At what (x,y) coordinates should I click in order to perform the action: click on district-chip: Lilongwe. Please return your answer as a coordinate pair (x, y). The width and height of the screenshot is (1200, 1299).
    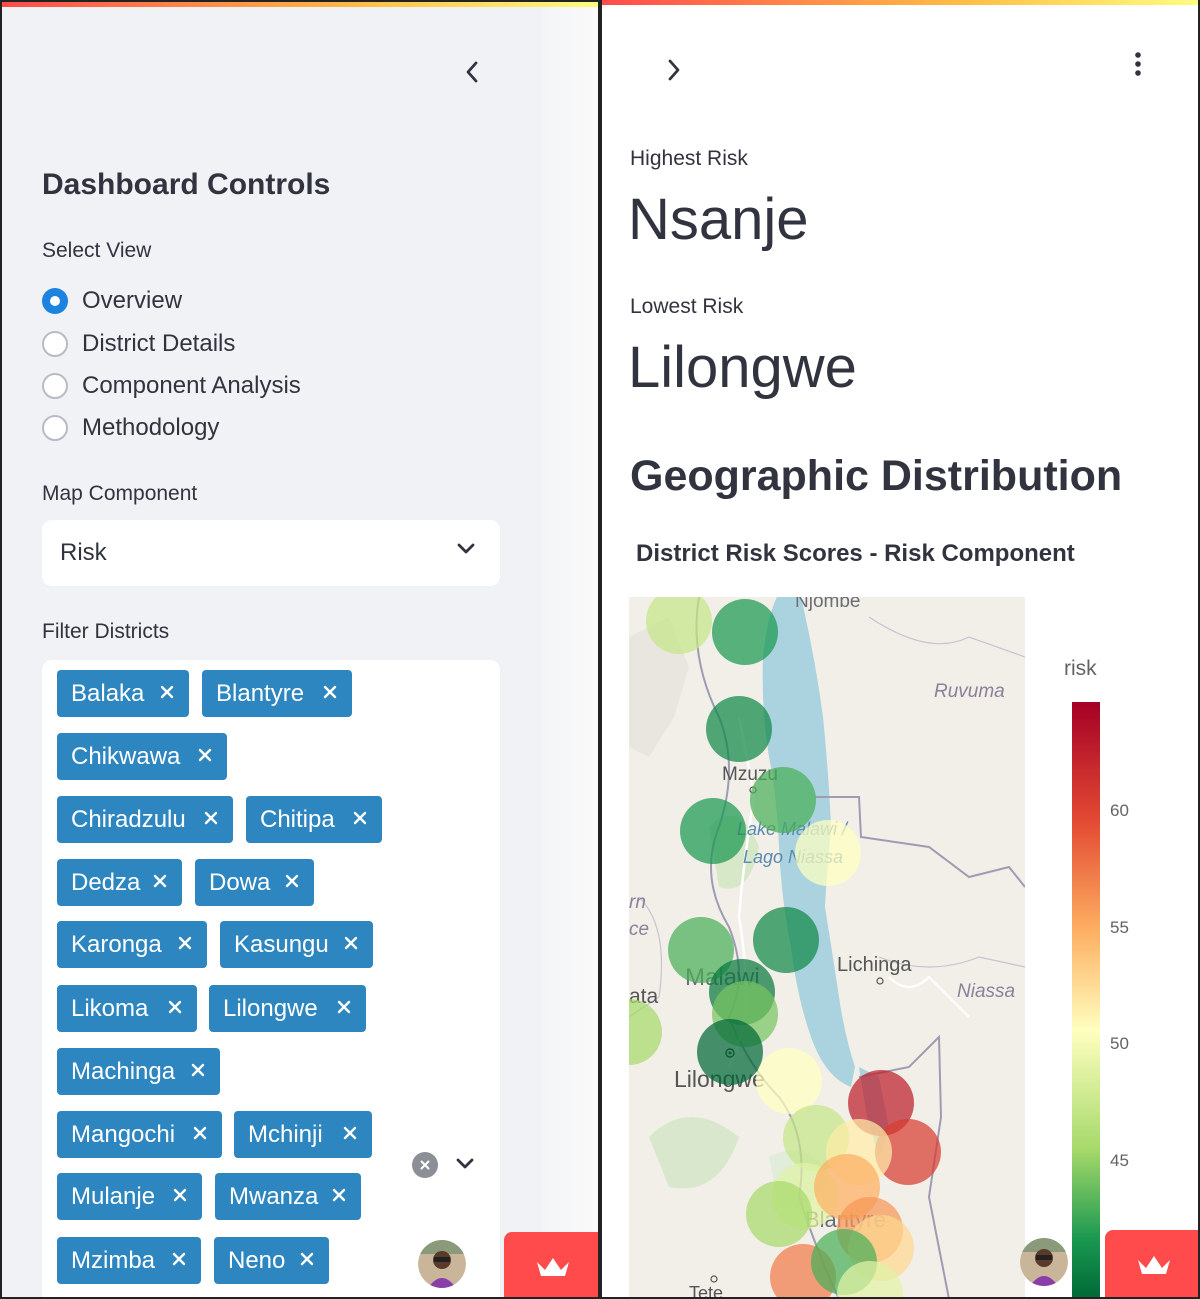
    Looking at the image, I should click on (287, 1008).